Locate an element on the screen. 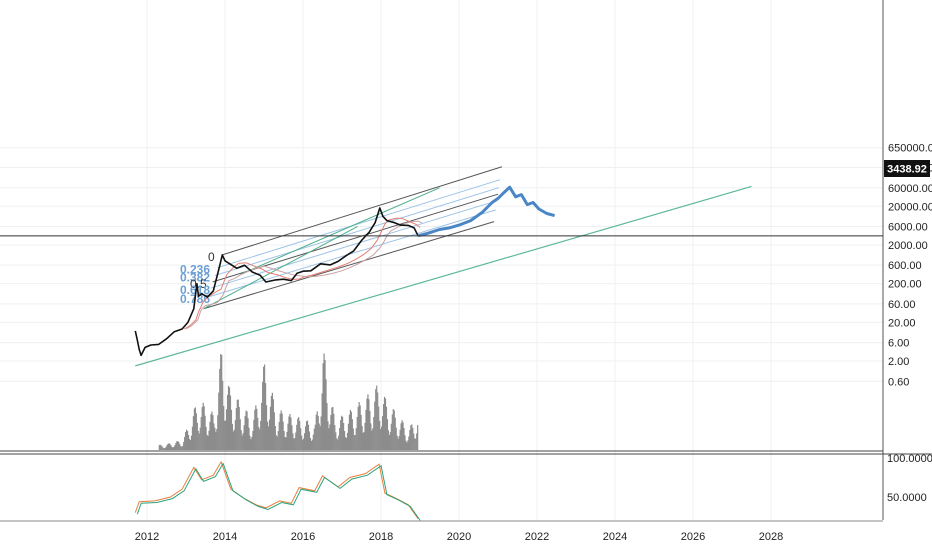 This screenshot has width=932, height=550. fib-level-label: 0.236 is located at coordinates (195, 270).